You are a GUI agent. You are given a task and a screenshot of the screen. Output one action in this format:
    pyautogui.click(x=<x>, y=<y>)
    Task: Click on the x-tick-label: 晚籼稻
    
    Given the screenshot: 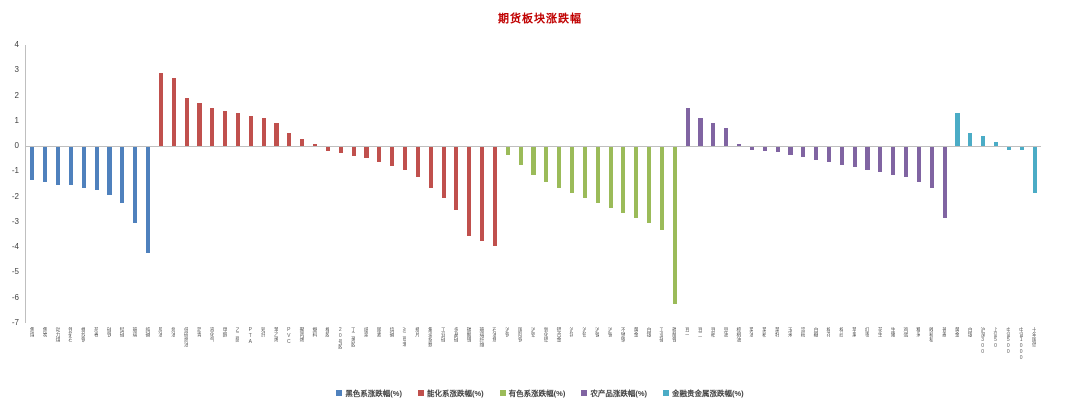 What is the action you would take?
    pyautogui.click(x=931, y=334)
    